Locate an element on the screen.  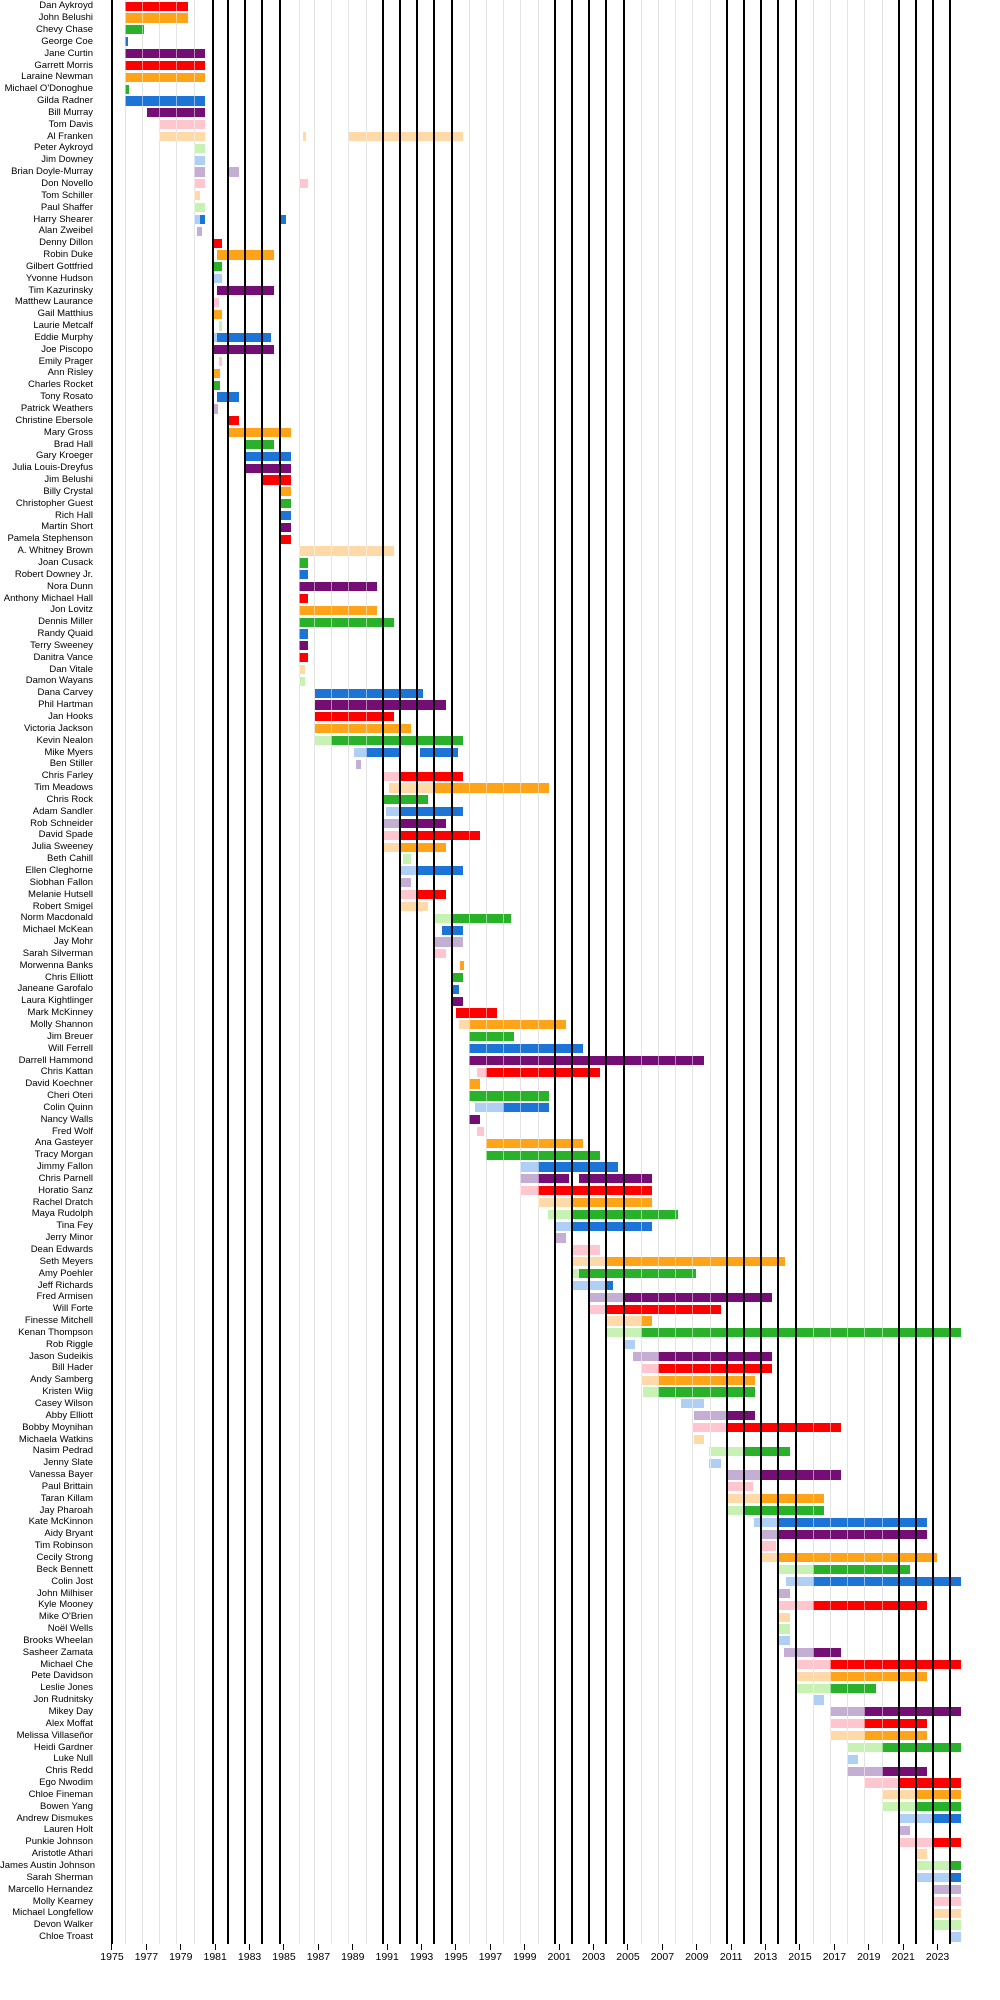
cast-member-label: Chloe Troast is located at coordinates (66, 1937).